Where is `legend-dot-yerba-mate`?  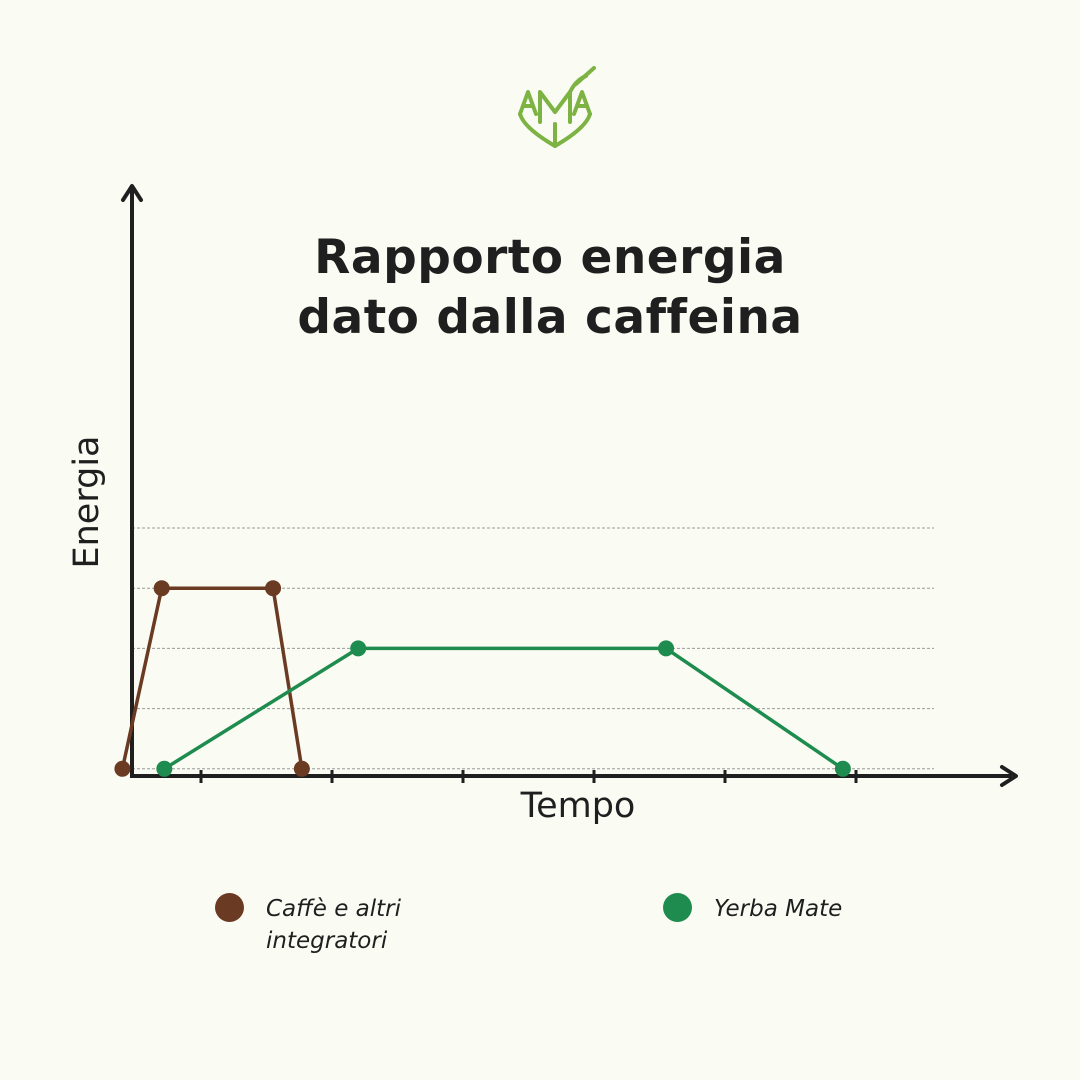 legend-dot-yerba-mate is located at coordinates (677, 907).